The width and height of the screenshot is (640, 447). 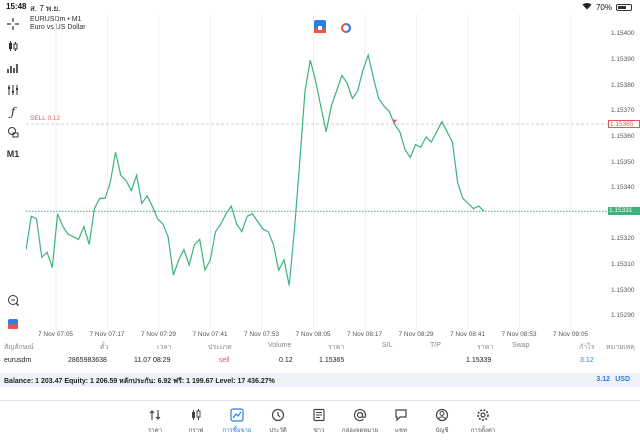 What do you see at coordinates (13, 24) in the screenshot?
I see `crosshair-icon` at bounding box center [13, 24].